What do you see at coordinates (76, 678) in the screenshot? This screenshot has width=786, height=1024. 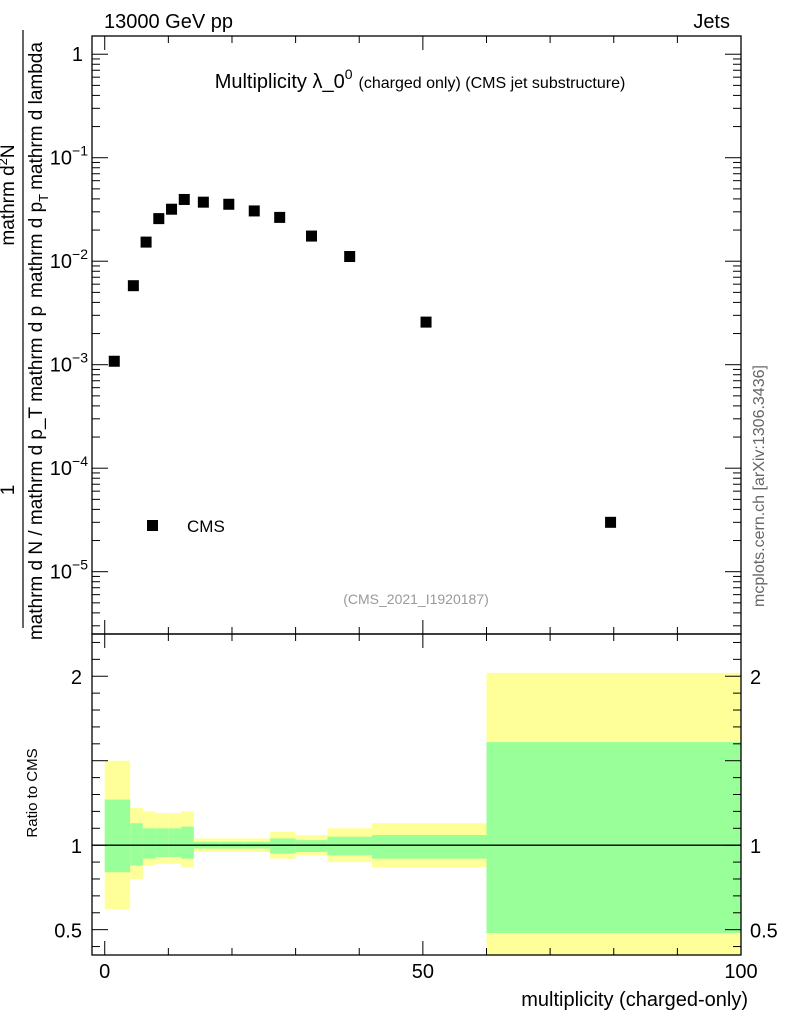 I see `ratio-ytick-label-left: 2` at bounding box center [76, 678].